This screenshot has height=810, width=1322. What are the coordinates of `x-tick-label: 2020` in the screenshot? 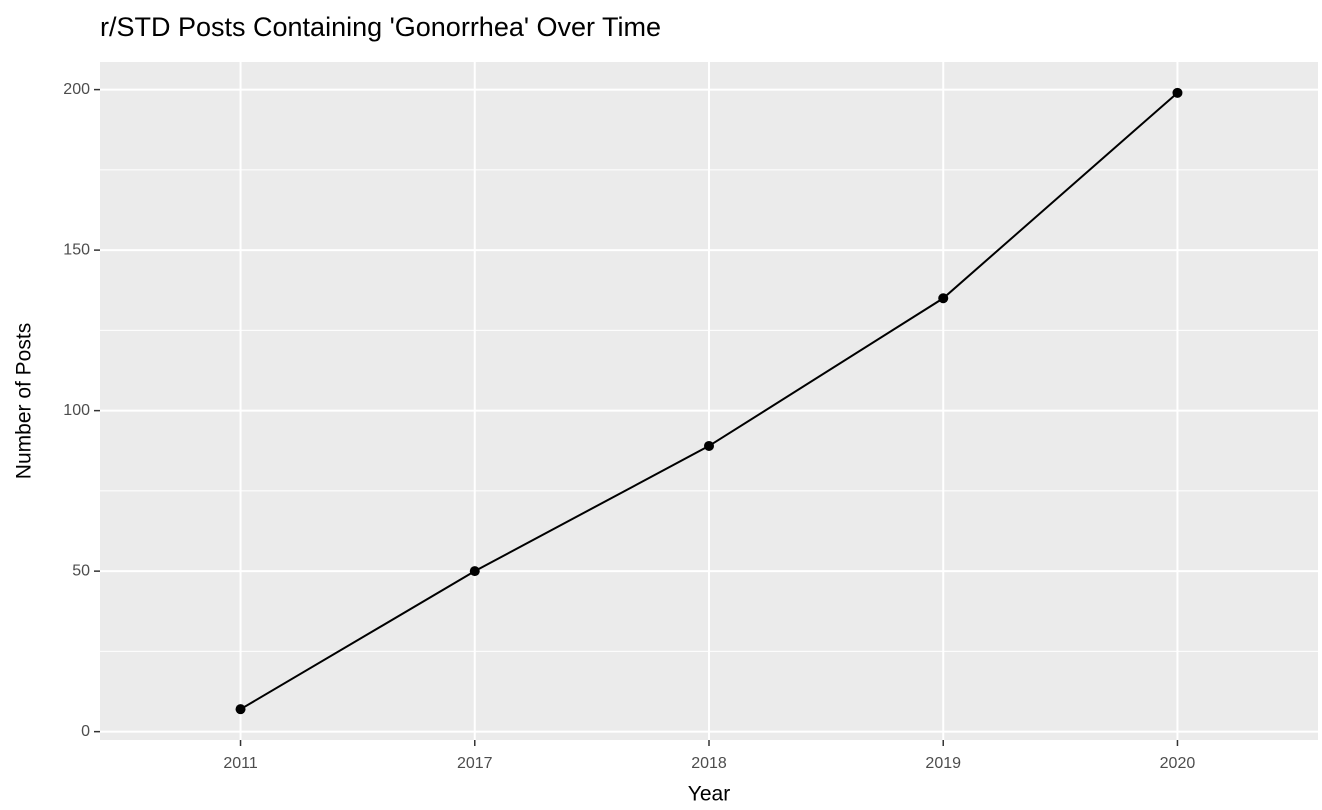 It's located at (1178, 763).